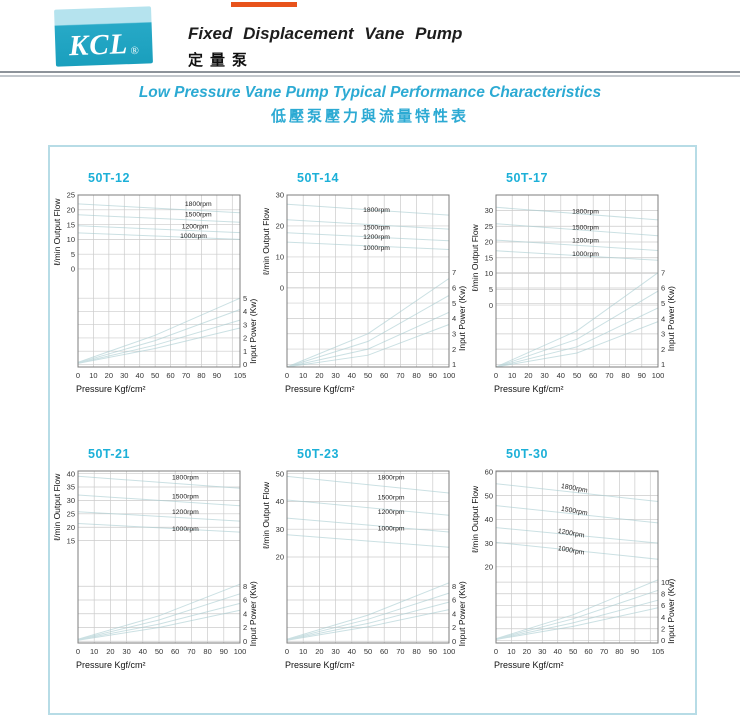 This screenshot has width=740, height=718. Describe the element at coordinates (391, 497) in the screenshot. I see `legend-entry: 1500rpm` at that location.